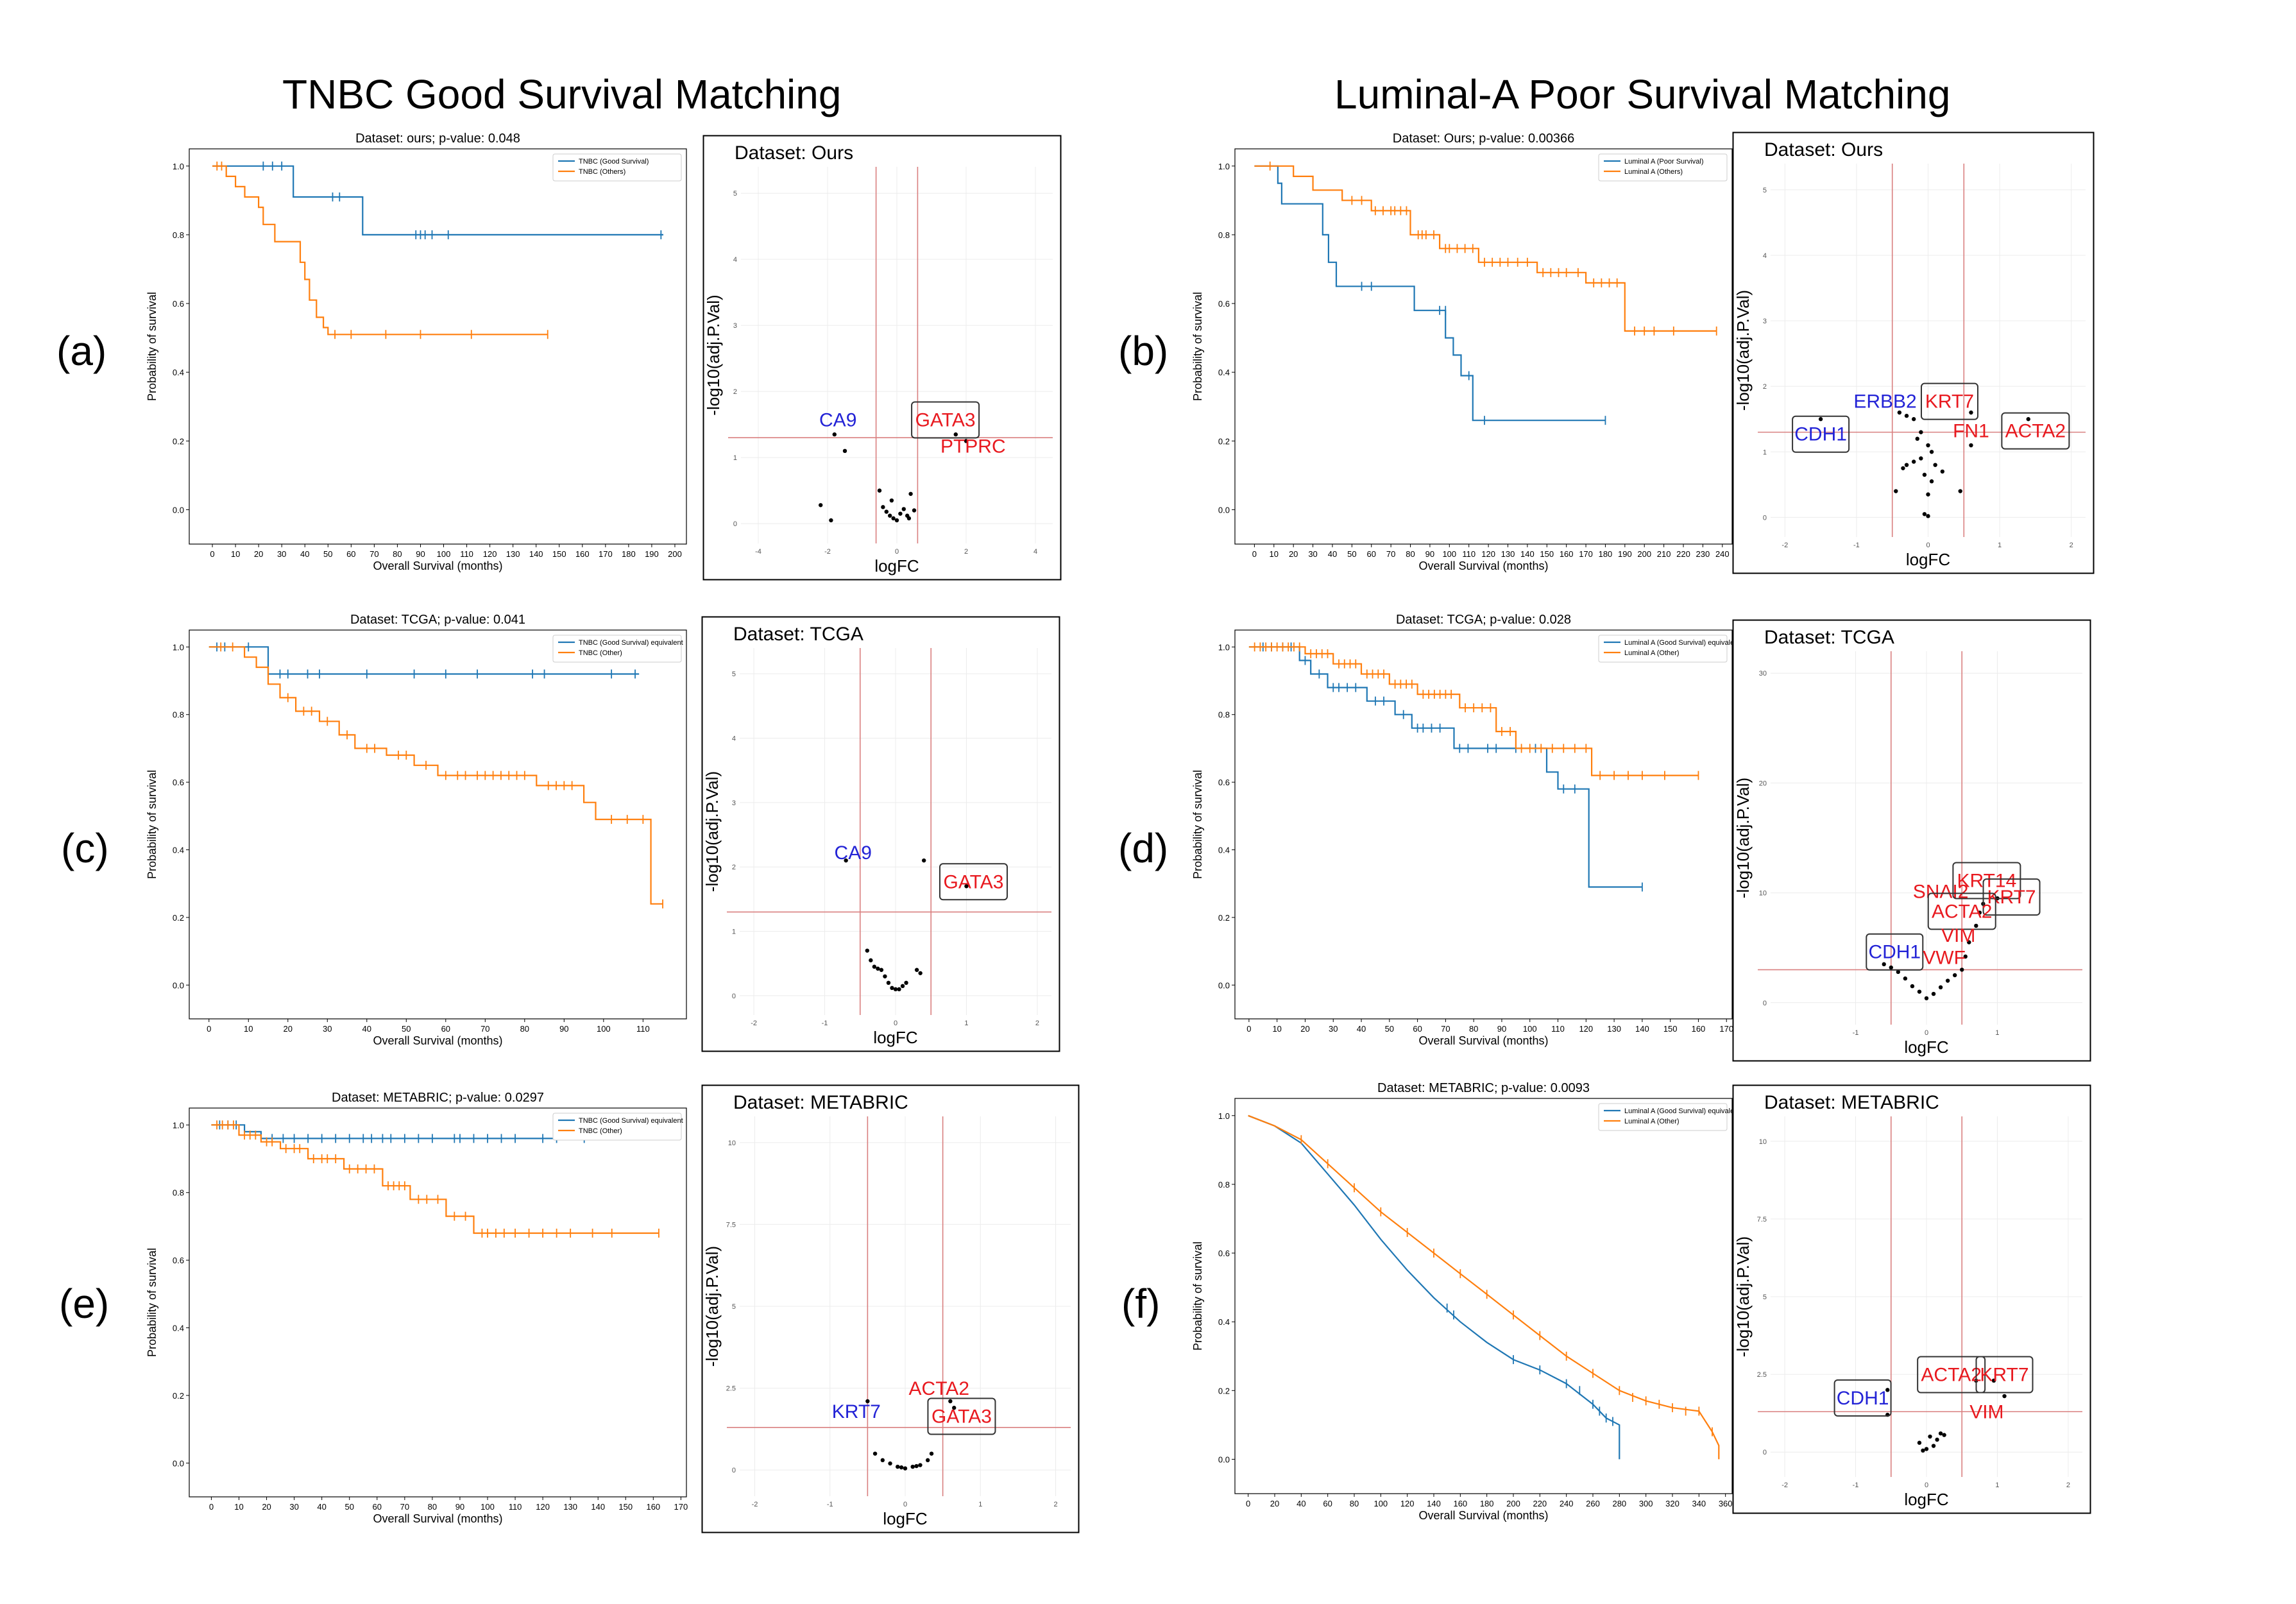  I want to click on y-axis-label: Probability of survival, so click(1198, 1296).